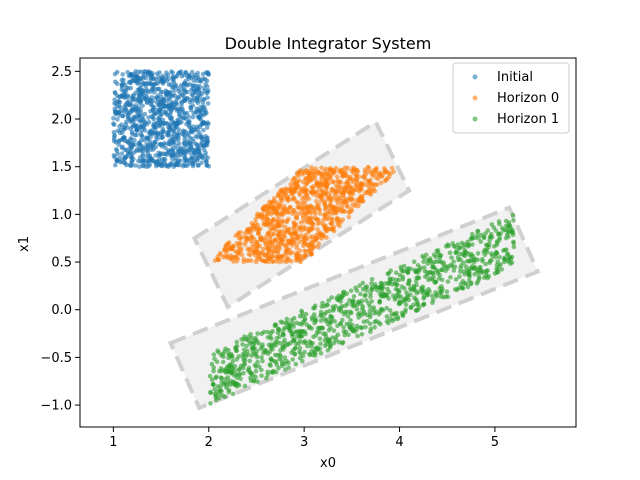 This screenshot has height=480, width=640. I want to click on x-tick-label: 2, so click(209, 442).